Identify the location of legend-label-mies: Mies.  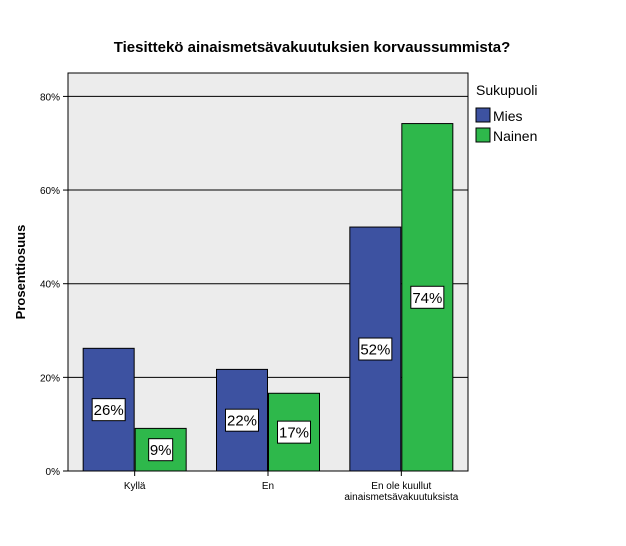
(508, 116).